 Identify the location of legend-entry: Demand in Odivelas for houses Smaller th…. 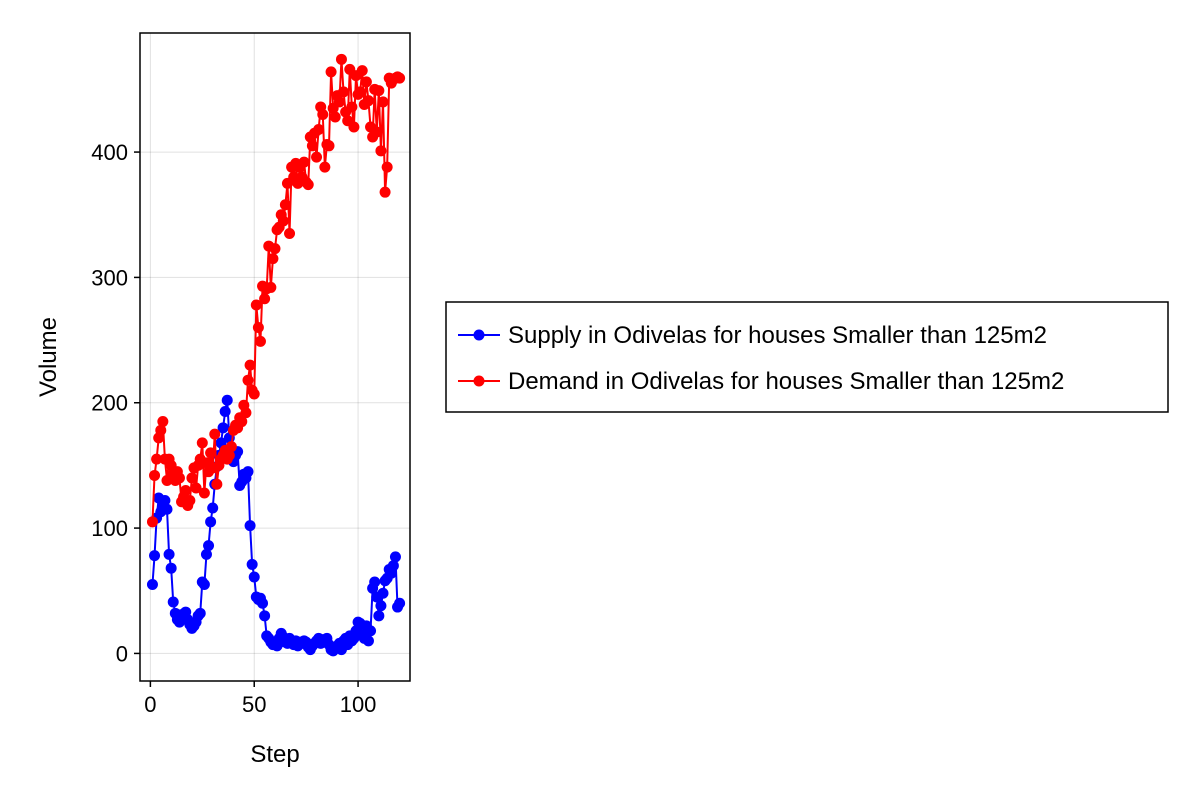
(761, 381).